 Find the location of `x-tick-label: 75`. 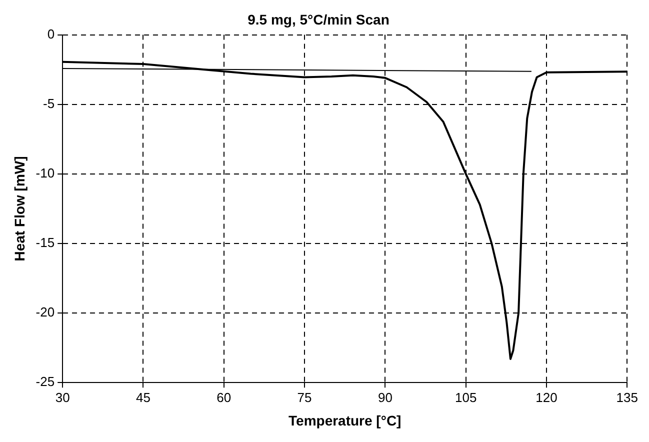

x-tick-label: 75 is located at coordinates (304, 397).